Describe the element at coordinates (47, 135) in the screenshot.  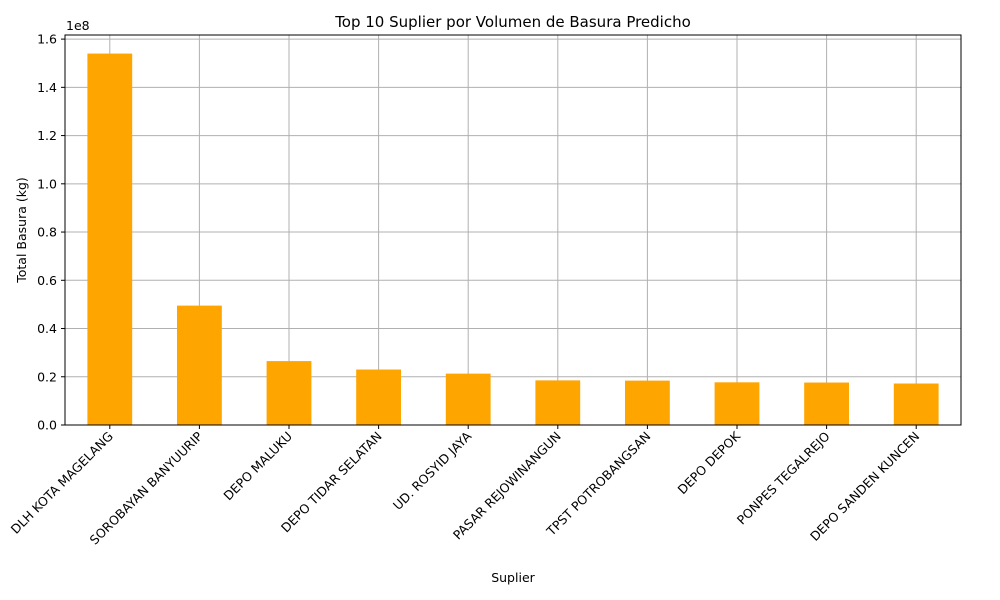
I see `y-tick-label: 1.2` at that location.